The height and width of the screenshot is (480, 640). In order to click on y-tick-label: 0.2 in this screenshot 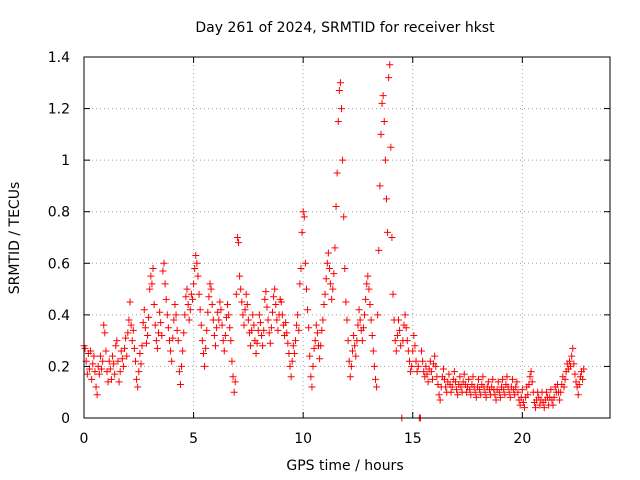, I will do `click(59, 367)`.